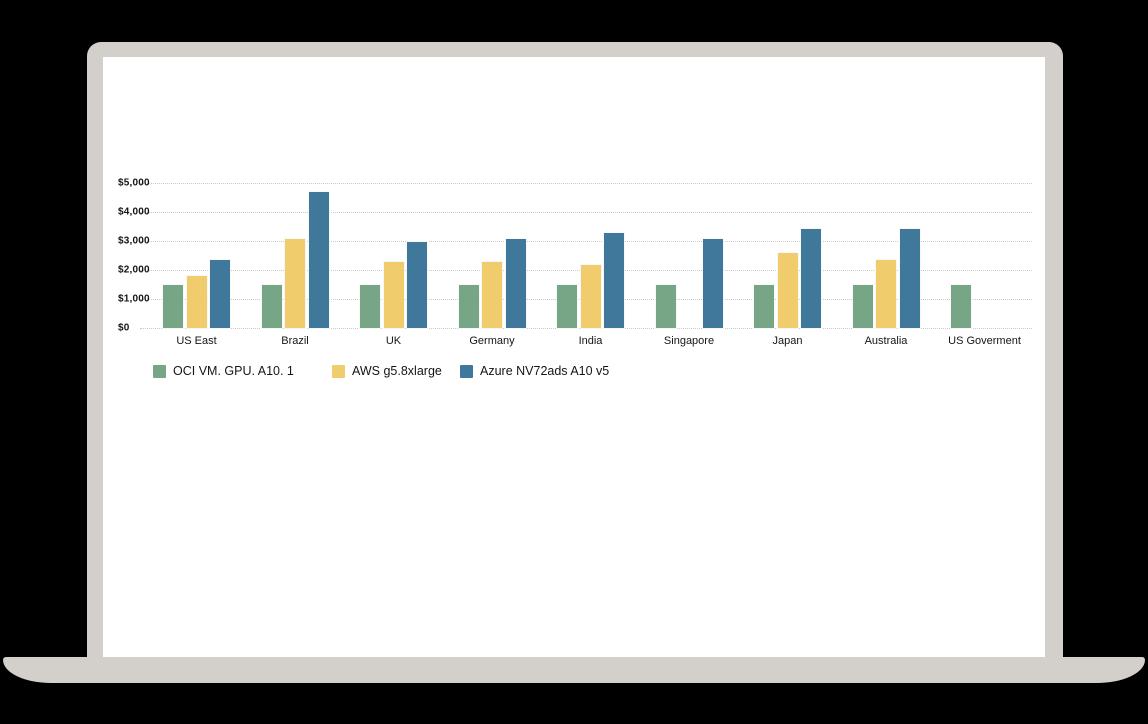  What do you see at coordinates (134, 241) in the screenshot?
I see `y-axis-tick-label: $3,000` at bounding box center [134, 241].